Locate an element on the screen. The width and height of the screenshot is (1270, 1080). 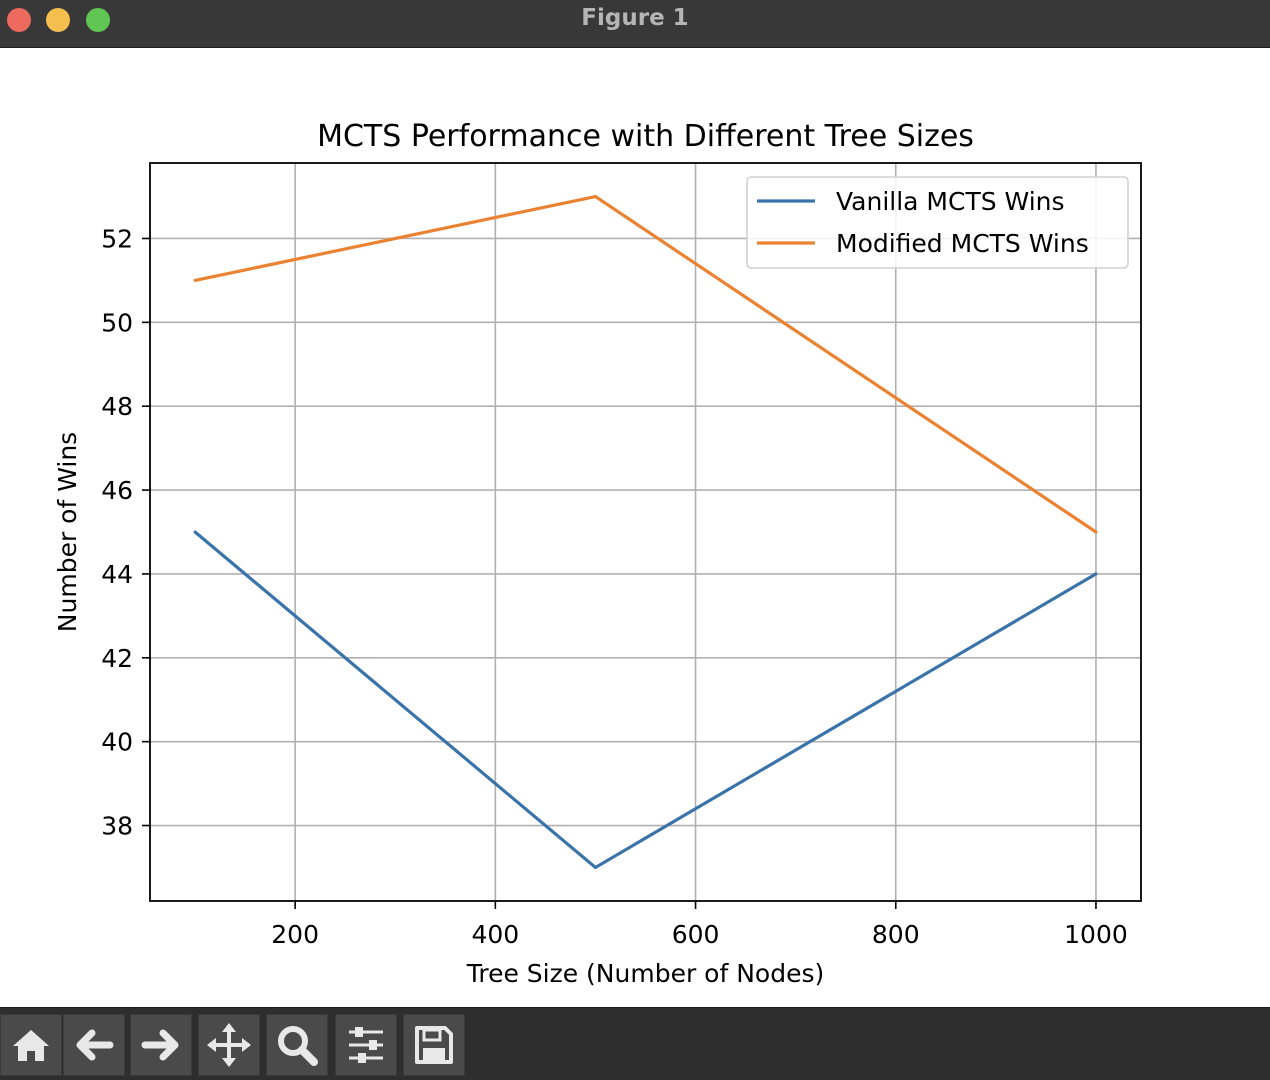
x-tick-label: 800 is located at coordinates (896, 934).